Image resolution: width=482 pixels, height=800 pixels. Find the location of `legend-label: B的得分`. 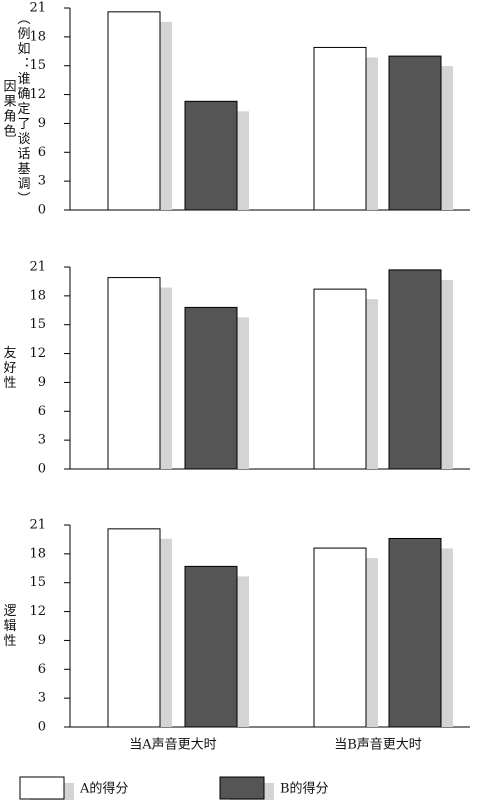

legend-label: B的得分 is located at coordinates (304, 789).